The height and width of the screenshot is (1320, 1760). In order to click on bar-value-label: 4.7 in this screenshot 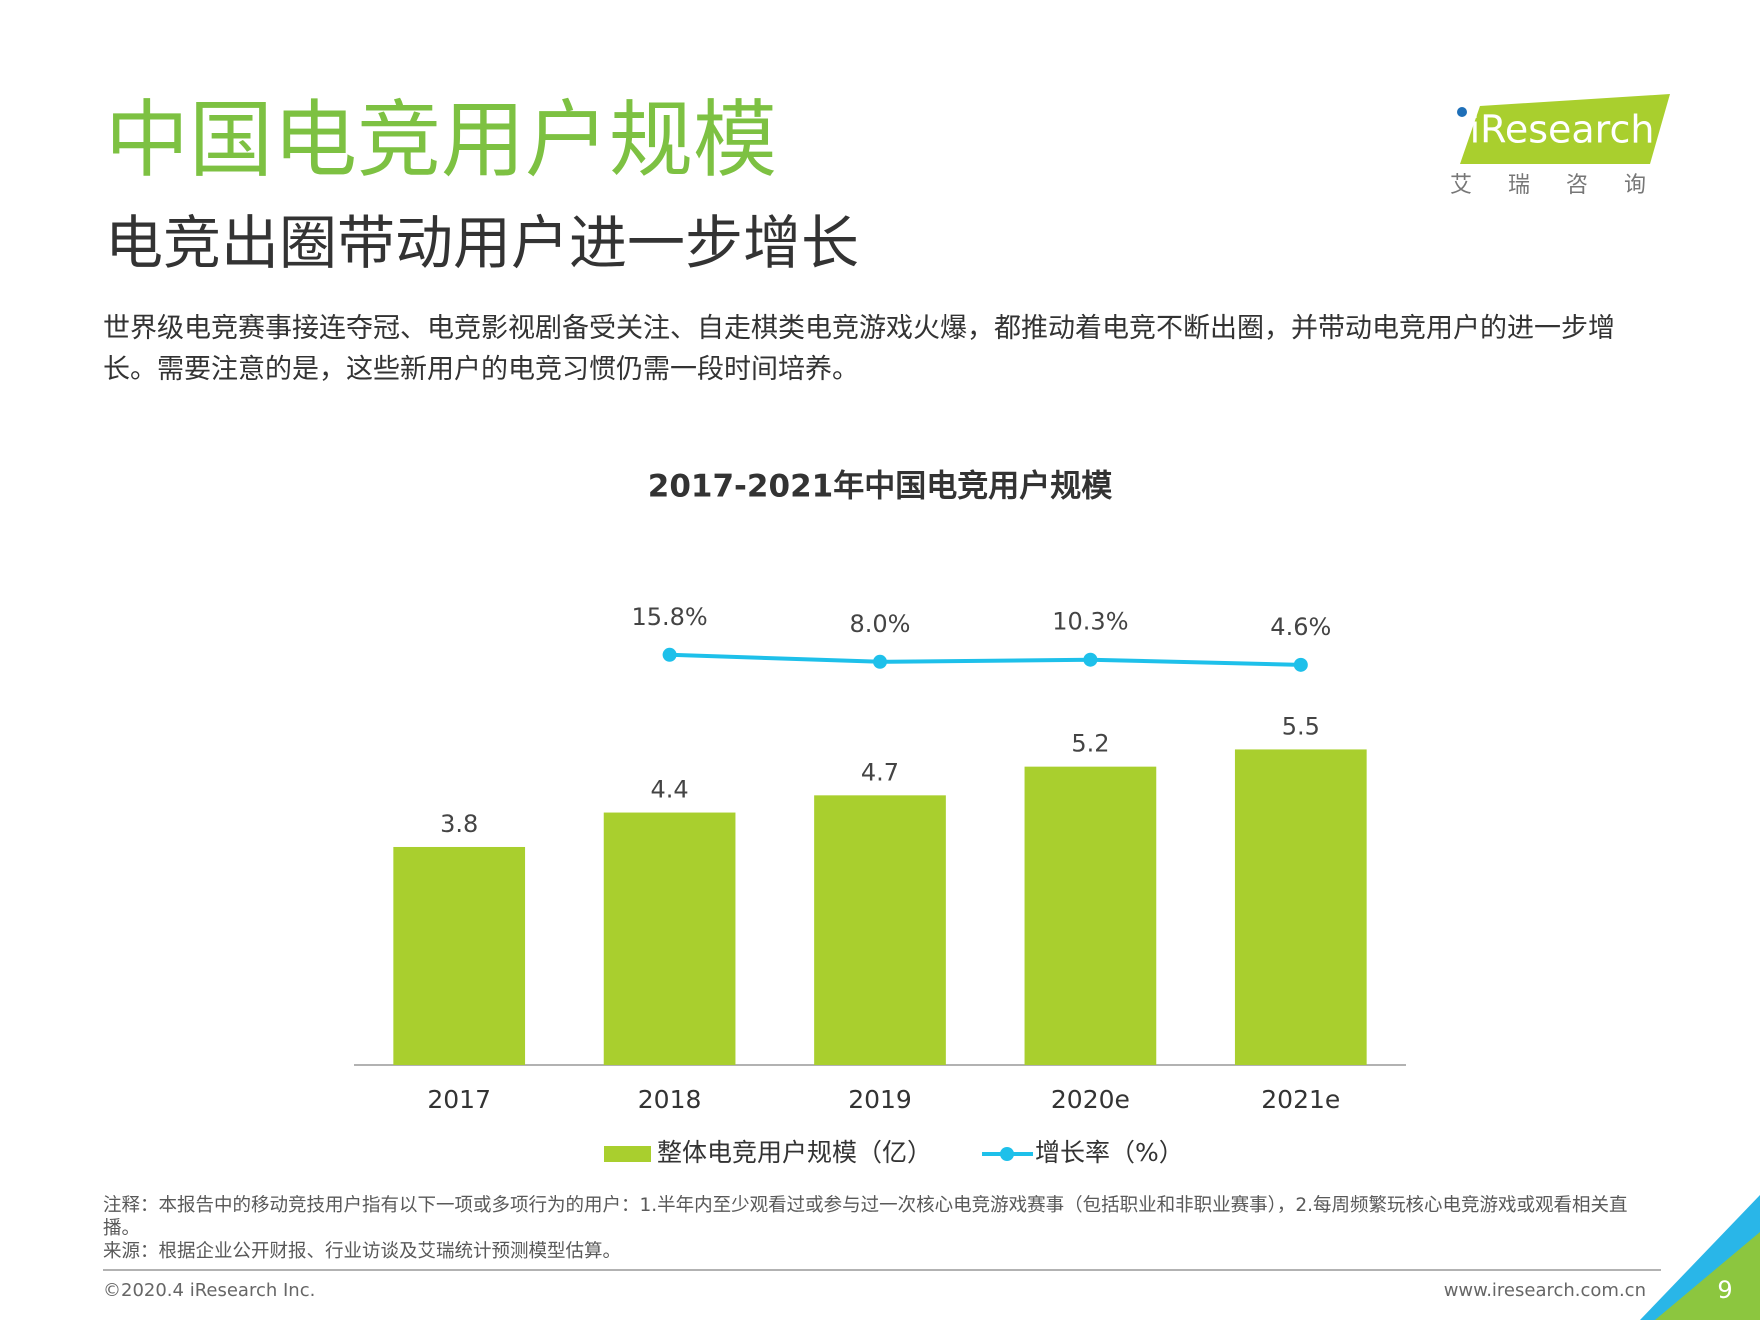, I will do `click(880, 772)`.